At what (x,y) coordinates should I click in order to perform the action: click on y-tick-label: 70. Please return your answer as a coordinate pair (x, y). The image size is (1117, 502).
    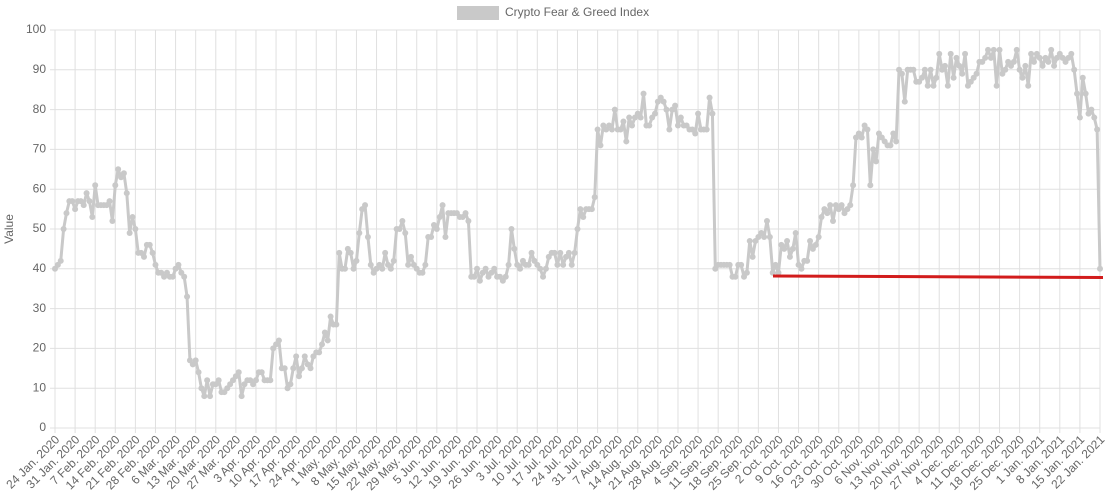
    Looking at the image, I should click on (40, 149).